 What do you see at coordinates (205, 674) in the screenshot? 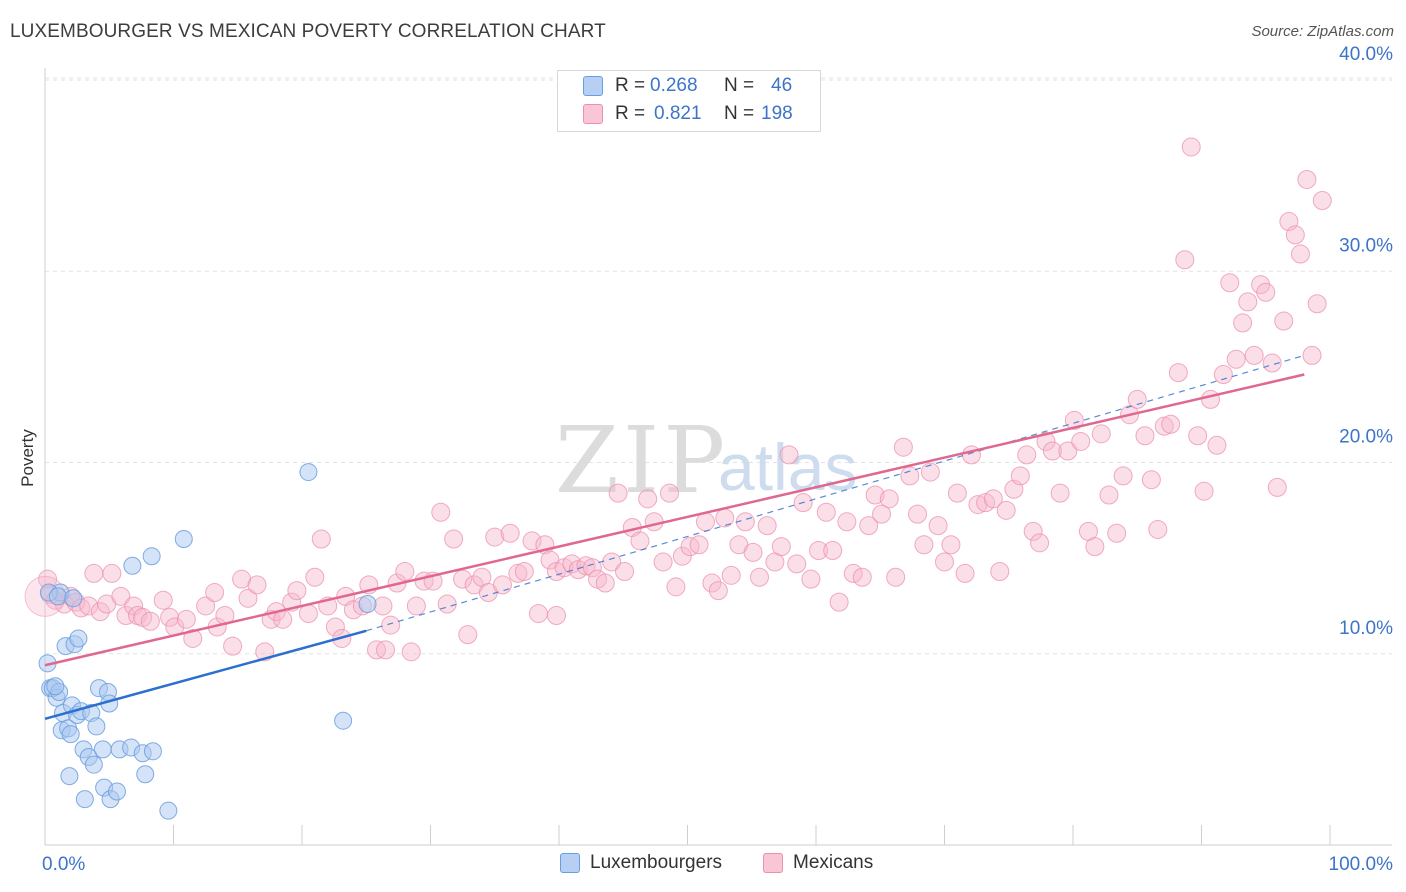
I see `luxembourger-trend-line` at bounding box center [205, 674].